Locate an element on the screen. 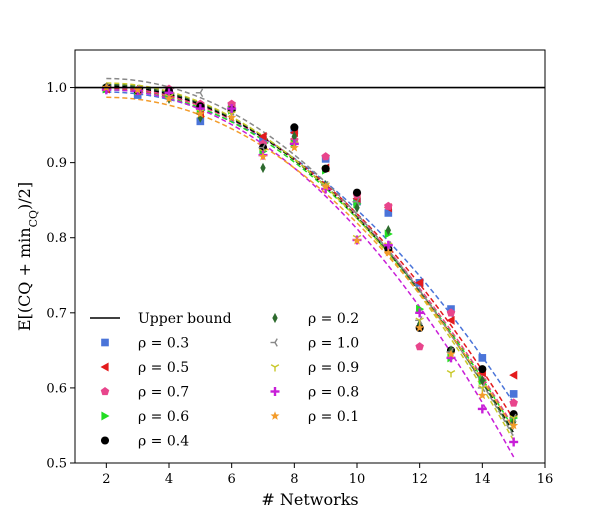 Image resolution: width=598 pixels, height=522 pixels. legend-label: ρ = 0.3 is located at coordinates (163, 344).